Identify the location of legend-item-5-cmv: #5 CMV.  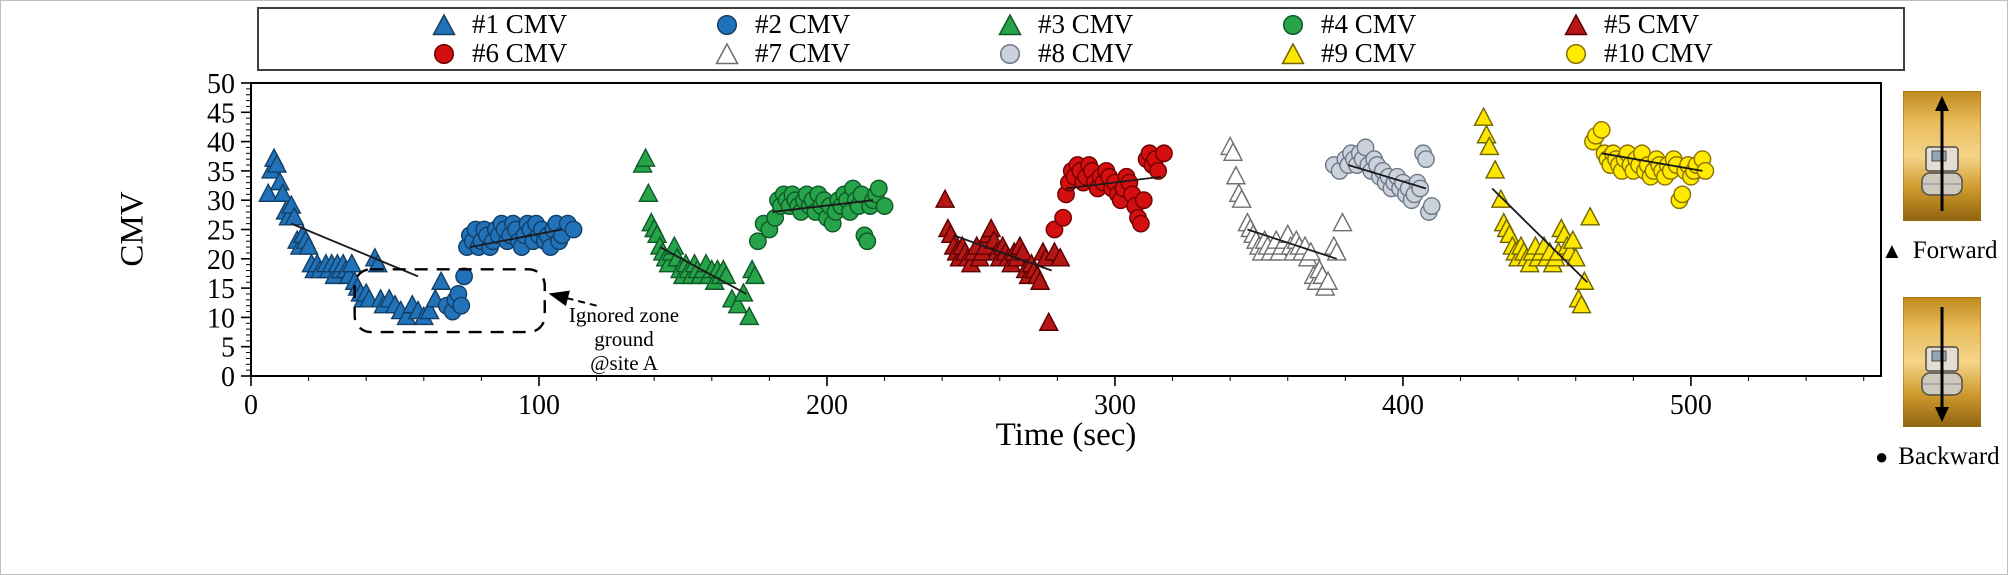
(1704, 24).